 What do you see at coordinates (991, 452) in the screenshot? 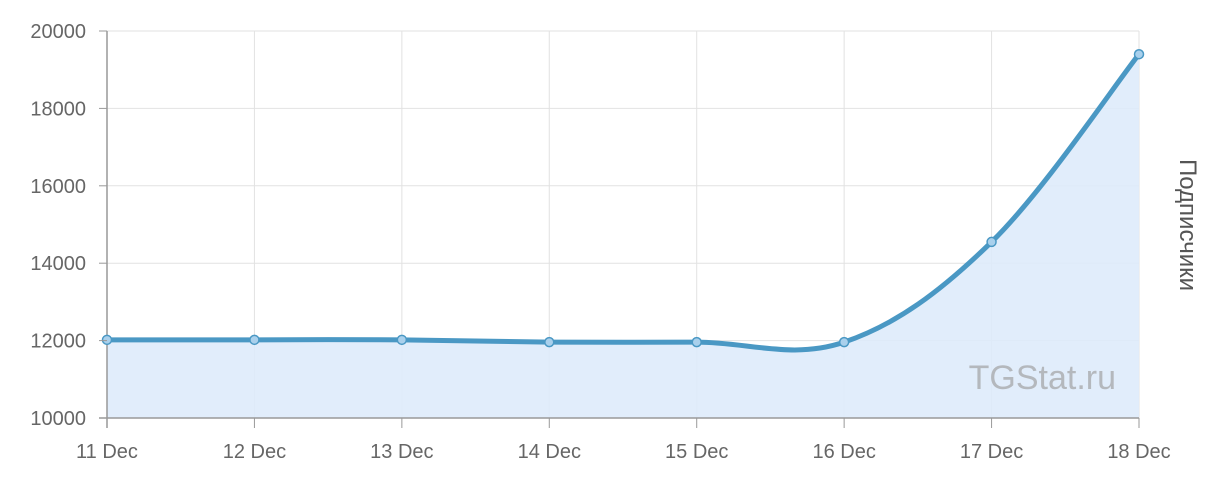
I see `x-tick-label: 17 Dec` at bounding box center [991, 452].